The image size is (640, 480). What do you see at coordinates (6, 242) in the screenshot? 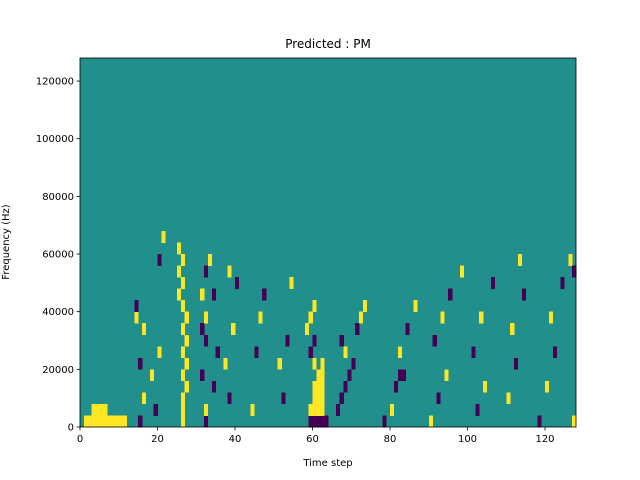
I see `y-axis-label: Frequency (Hz)` at bounding box center [6, 242].